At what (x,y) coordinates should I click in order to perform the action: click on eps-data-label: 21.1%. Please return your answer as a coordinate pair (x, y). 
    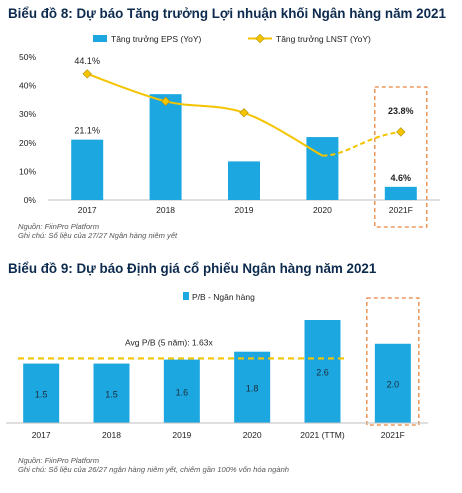
    Looking at the image, I should click on (87, 131).